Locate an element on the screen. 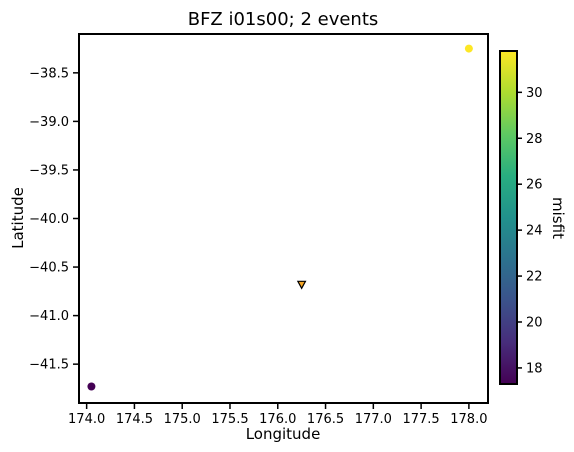 The width and height of the screenshot is (574, 452). x-tick-label: 174.0 is located at coordinates (86, 419).